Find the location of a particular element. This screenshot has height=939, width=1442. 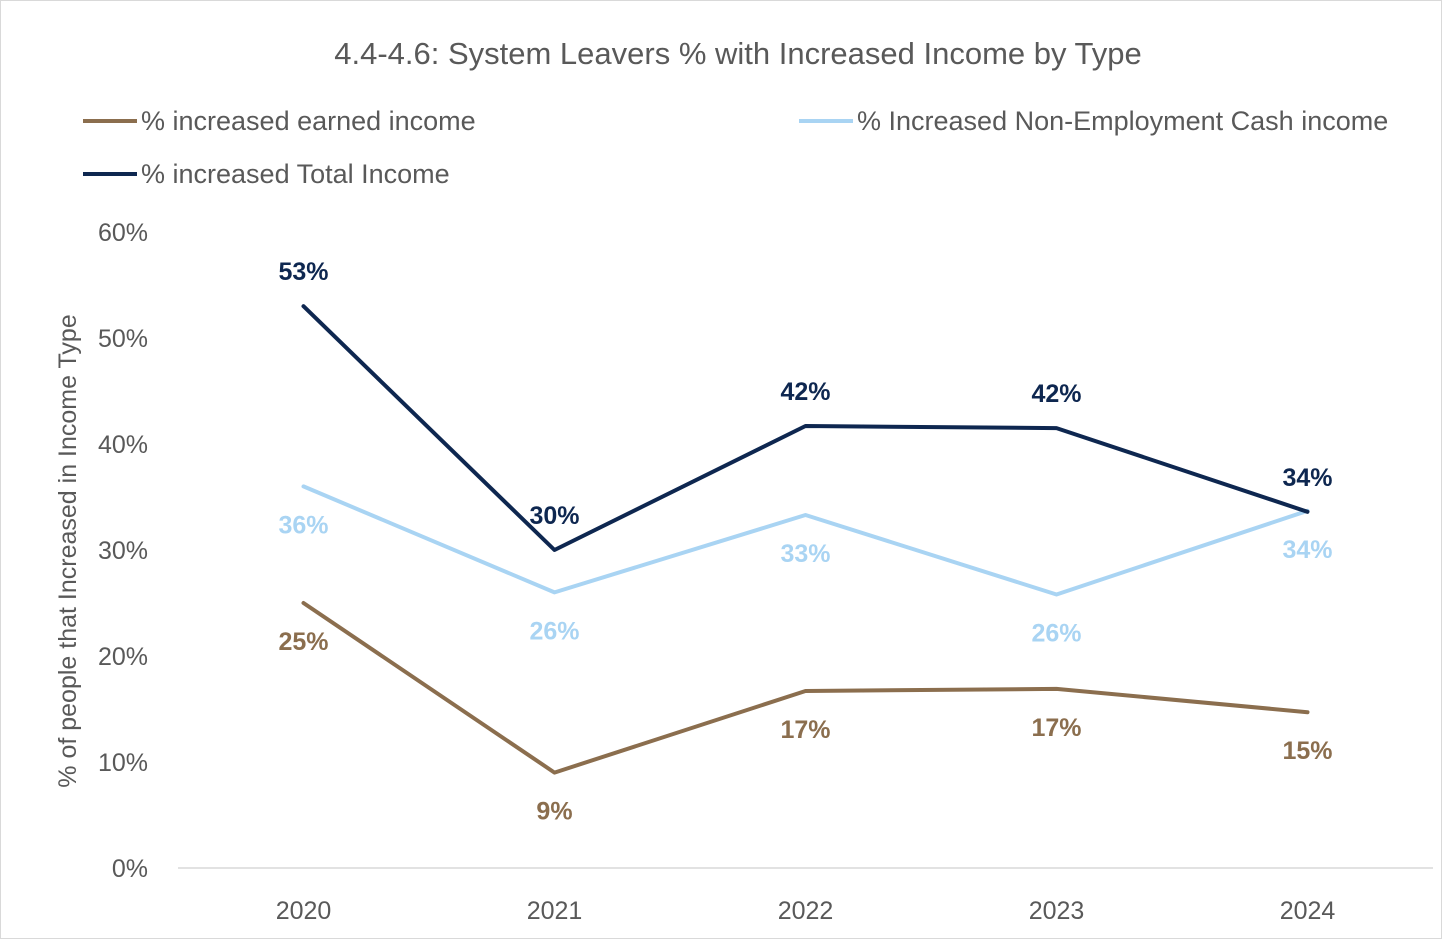

y-tick-label: 50% is located at coordinates (123, 339).